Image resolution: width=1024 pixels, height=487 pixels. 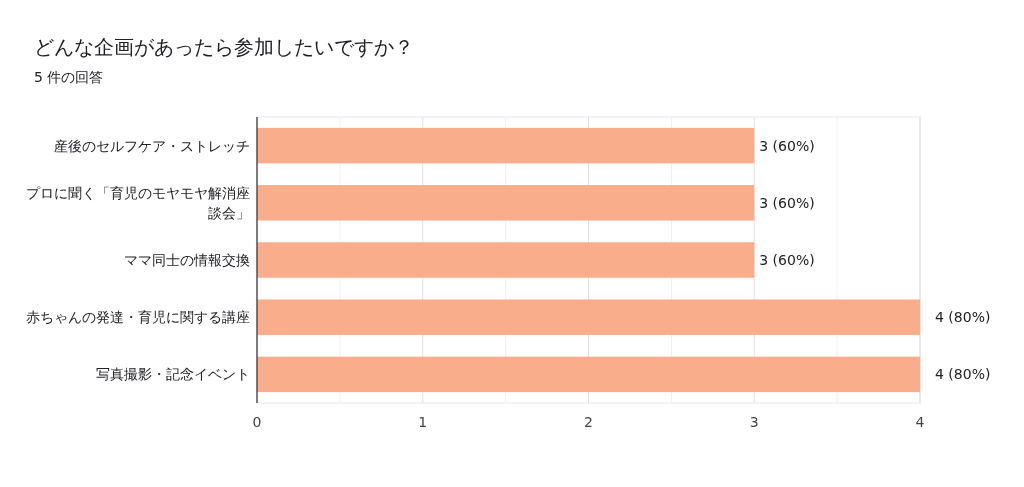 I want to click on x-tick-label: 4, so click(x=920, y=422).